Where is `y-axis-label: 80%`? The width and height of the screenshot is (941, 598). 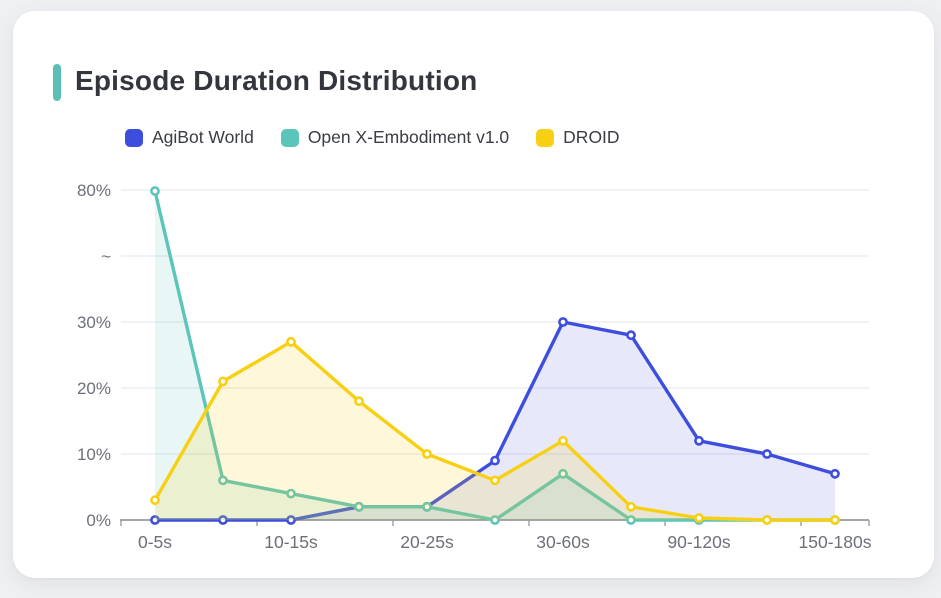 y-axis-label: 80% is located at coordinates (94, 190).